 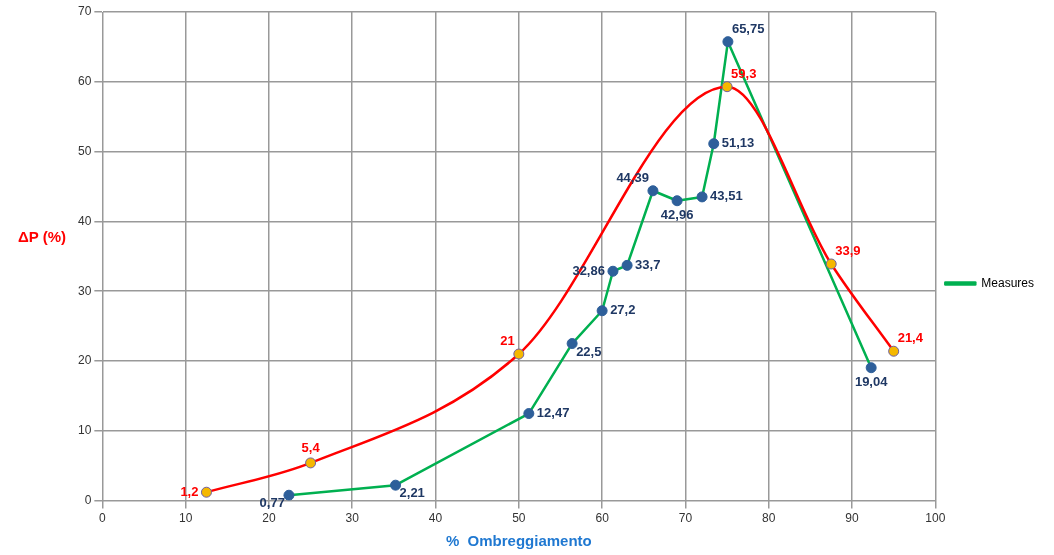 I want to click on data-label: 12,47, so click(x=553, y=413).